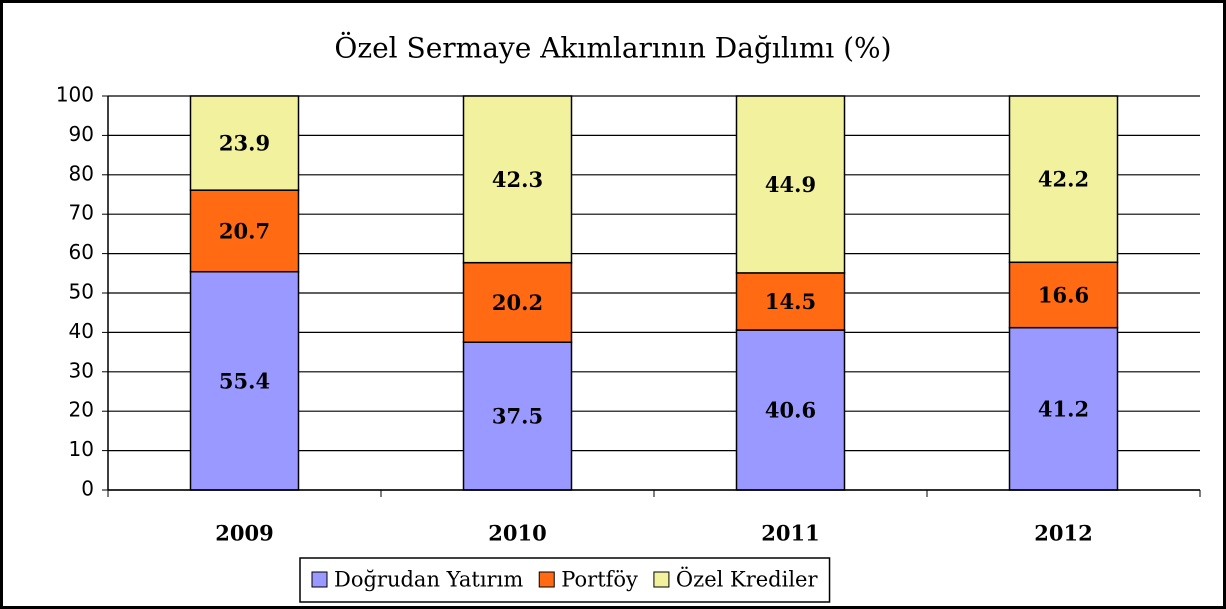  What do you see at coordinates (244, 380) in the screenshot?
I see `data-label: 55.4` at bounding box center [244, 380].